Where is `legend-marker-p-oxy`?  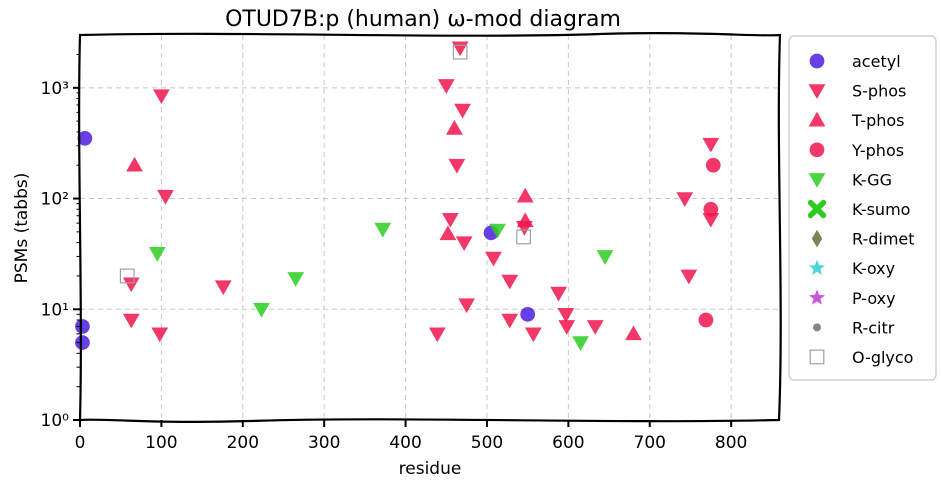 legend-marker-p-oxy is located at coordinates (817, 297).